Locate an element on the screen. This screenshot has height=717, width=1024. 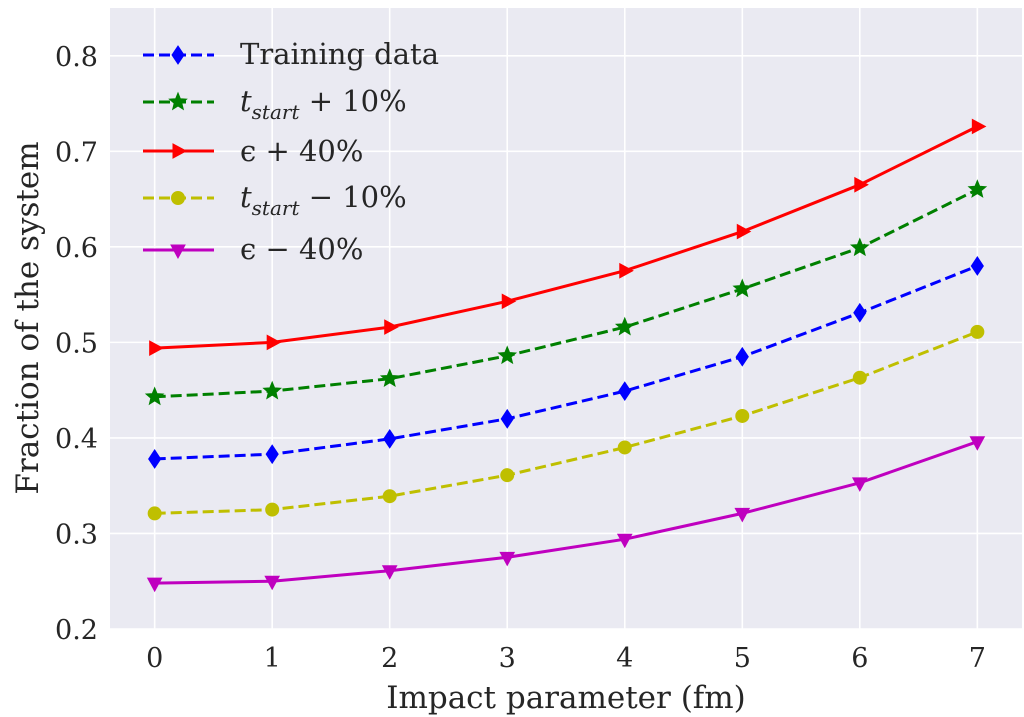
legend-marker-tstart_minus is located at coordinates (178, 198).